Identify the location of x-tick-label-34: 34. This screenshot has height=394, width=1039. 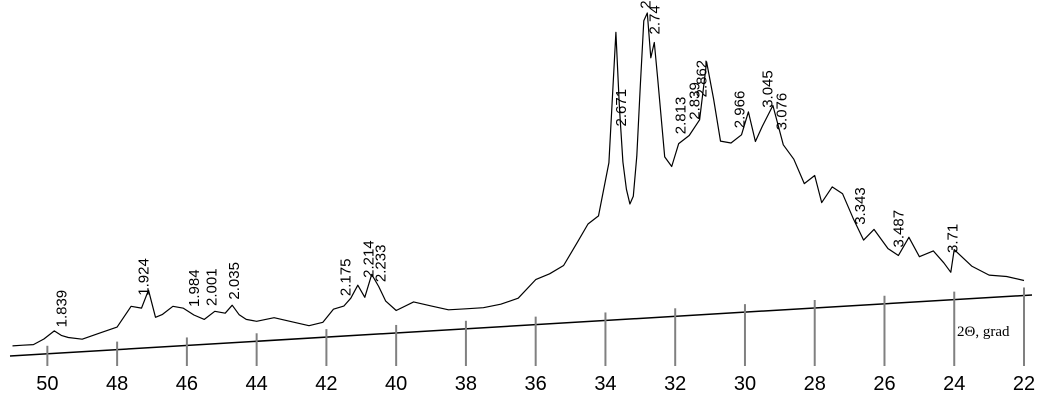
(605, 383).